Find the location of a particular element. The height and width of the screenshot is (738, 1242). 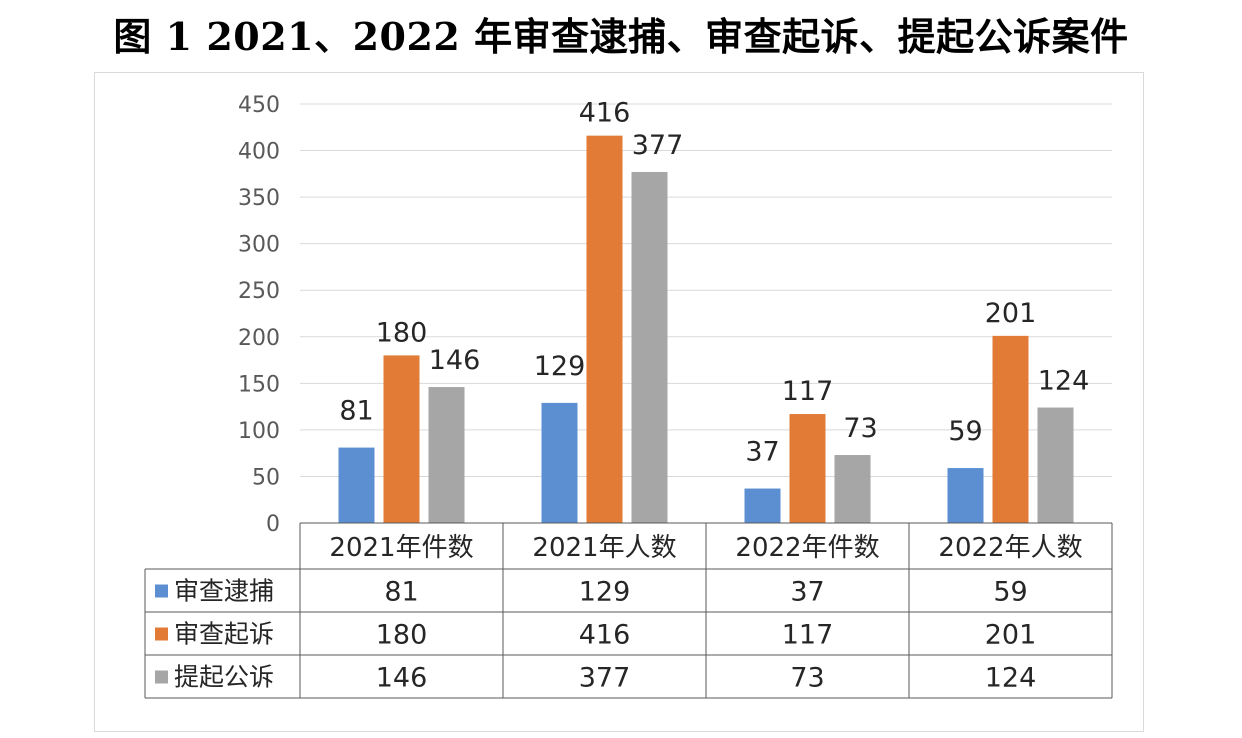

y-tick-label: 250 is located at coordinates (259, 291).